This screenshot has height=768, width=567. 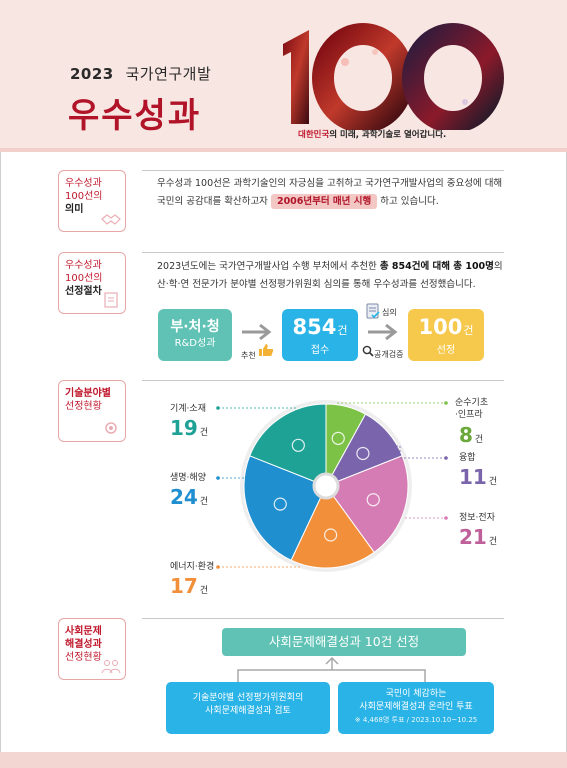 What do you see at coordinates (195, 327) in the screenshot?
I see `step1-title: 부·처·청` at bounding box center [195, 327].